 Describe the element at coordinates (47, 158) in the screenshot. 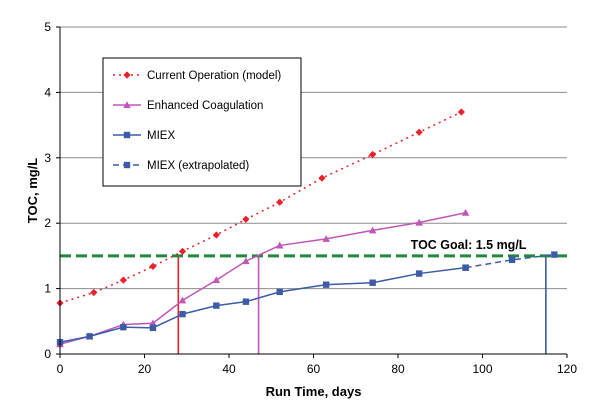

I see `y-tick-label: 3` at that location.